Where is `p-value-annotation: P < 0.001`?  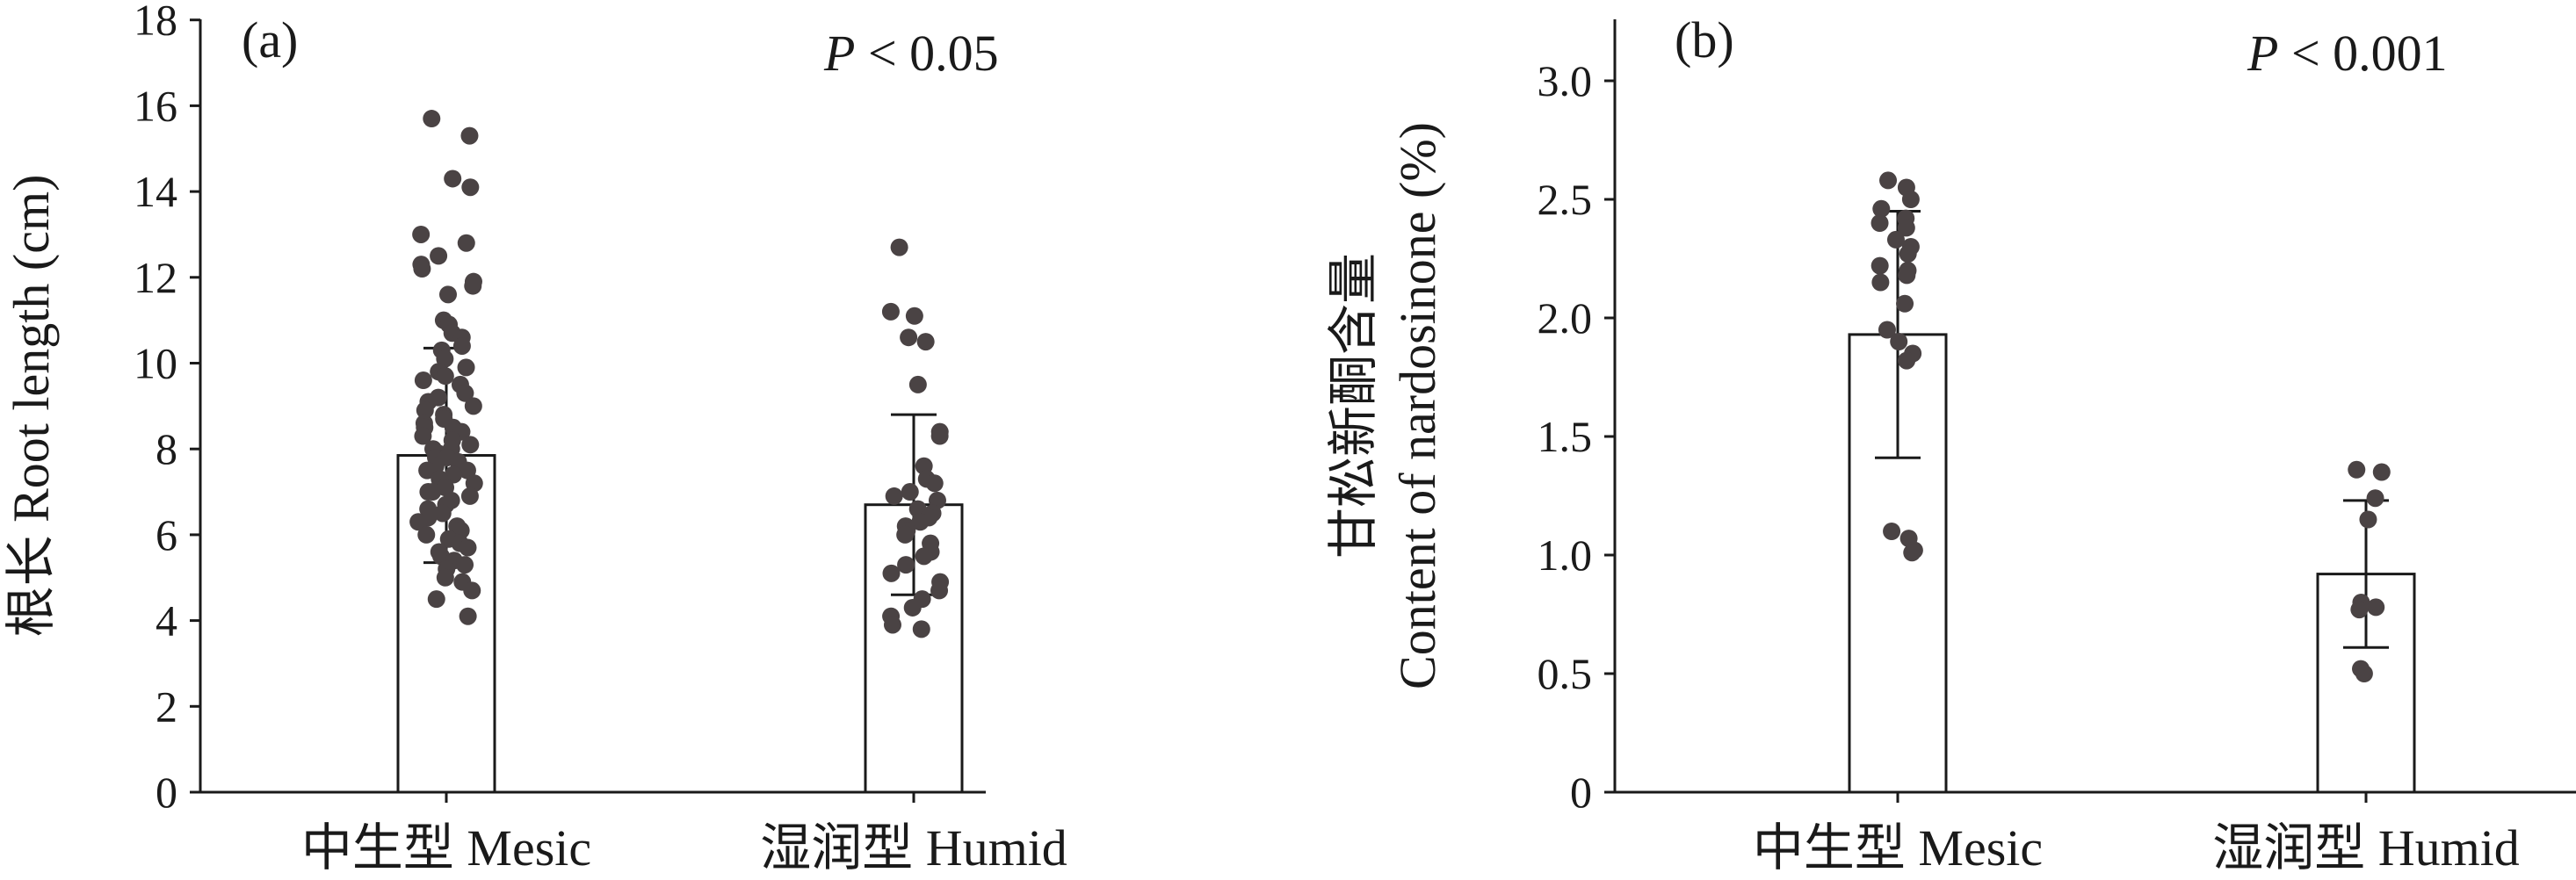
p-value-annotation: P < 0.001 is located at coordinates (2347, 54).